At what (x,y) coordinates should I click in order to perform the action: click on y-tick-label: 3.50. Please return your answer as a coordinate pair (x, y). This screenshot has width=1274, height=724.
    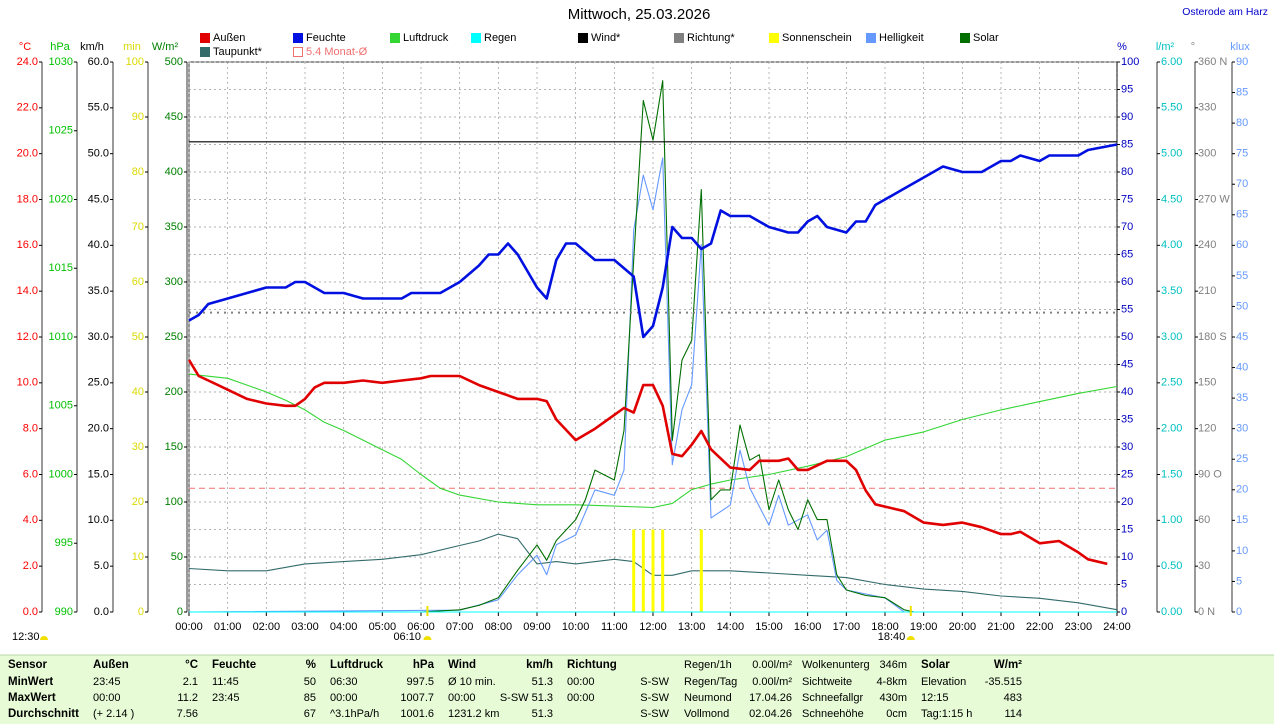
    Looking at the image, I should click on (1171, 291).